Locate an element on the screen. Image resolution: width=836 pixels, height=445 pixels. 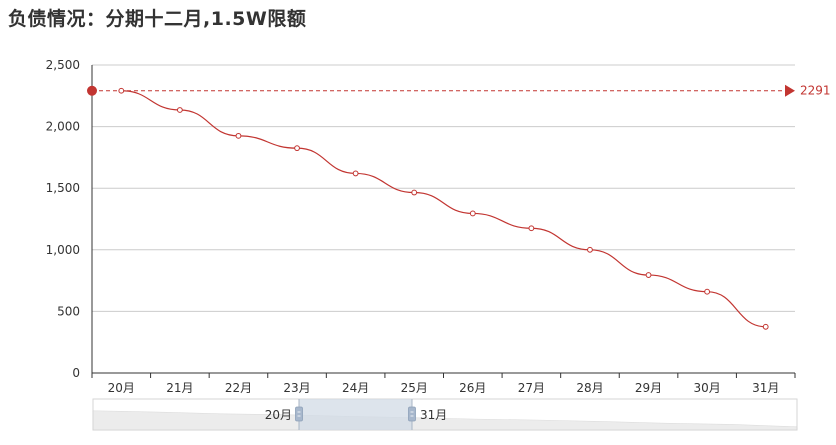
data-zoom-start-label: 20月 is located at coordinates (278, 415).